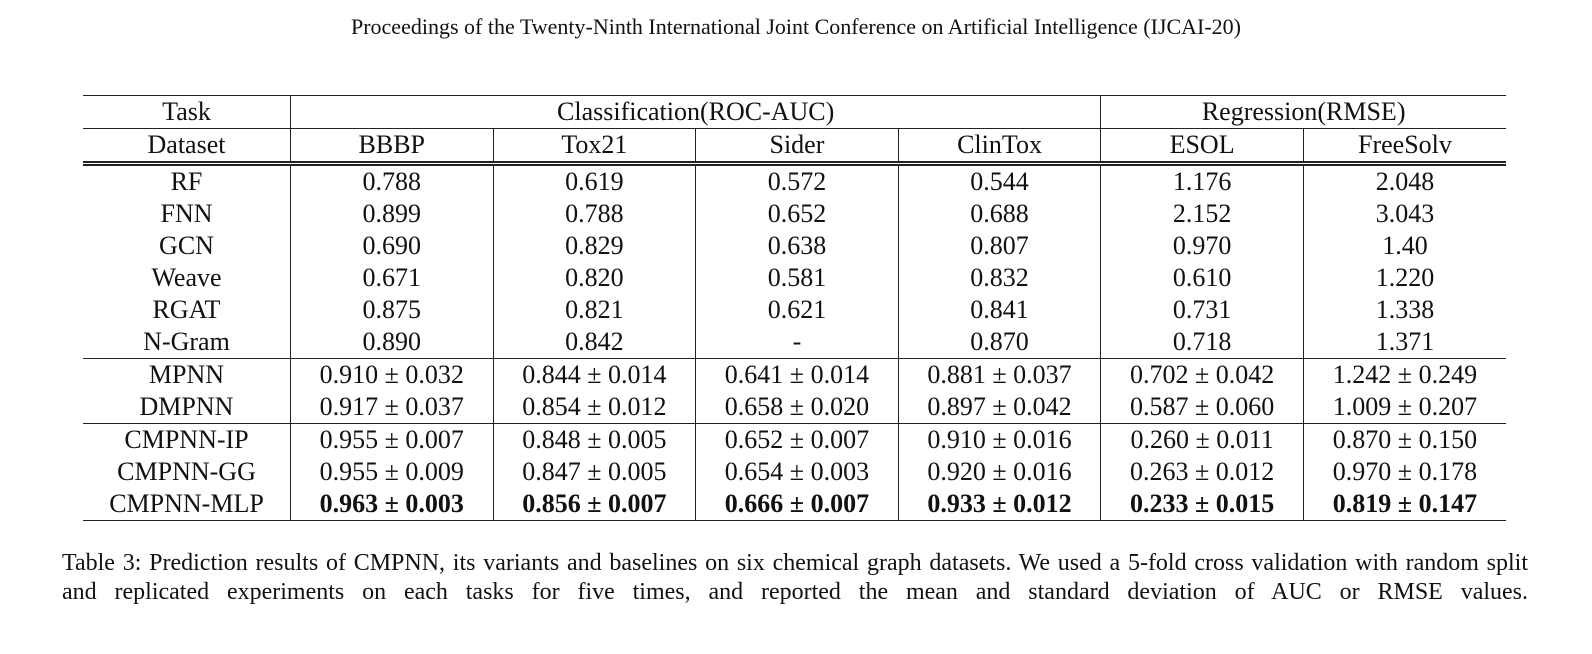  I want to click on table-row: Weave 0.671 0.820 0.581 0.832 0.610 1.220, so click(794, 278).